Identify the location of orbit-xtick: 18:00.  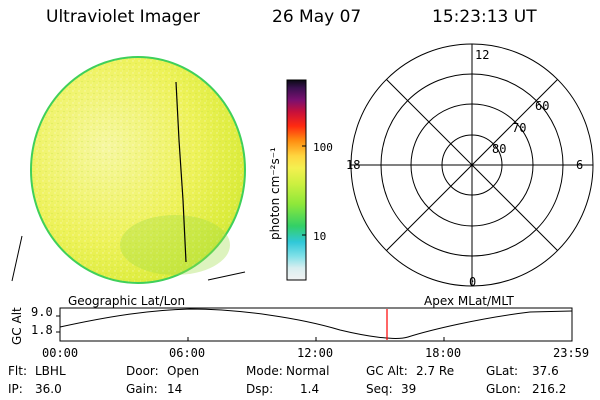
(443, 353).